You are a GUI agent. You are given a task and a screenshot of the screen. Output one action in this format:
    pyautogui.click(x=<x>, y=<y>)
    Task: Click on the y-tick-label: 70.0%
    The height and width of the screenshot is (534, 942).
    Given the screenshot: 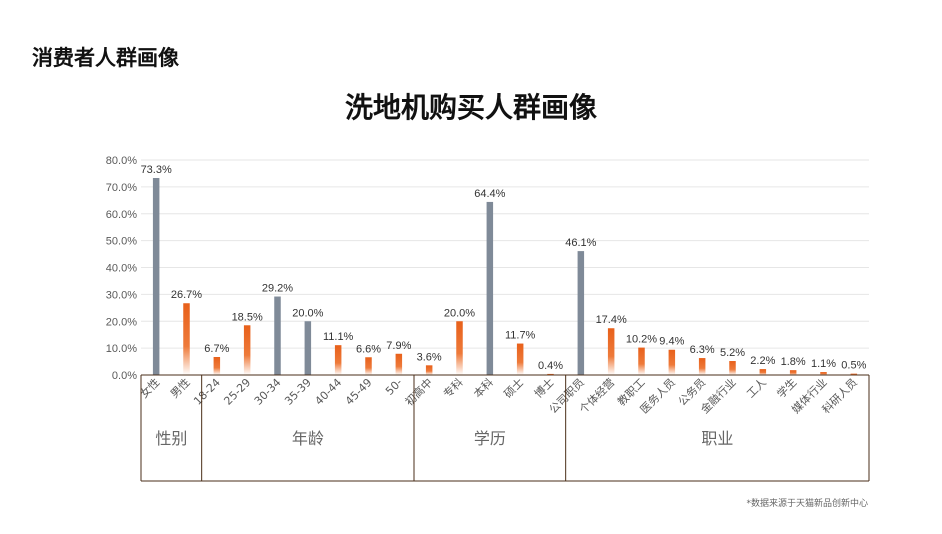 What is the action you would take?
    pyautogui.click(x=121, y=188)
    